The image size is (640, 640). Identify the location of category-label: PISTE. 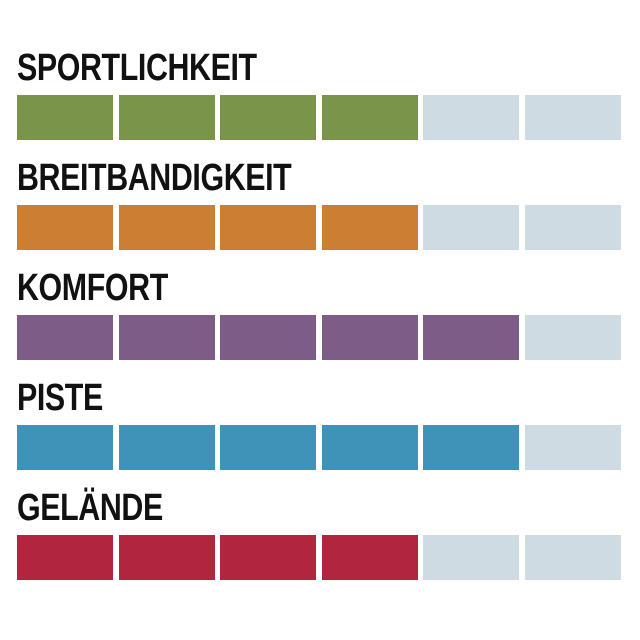
(60, 398).